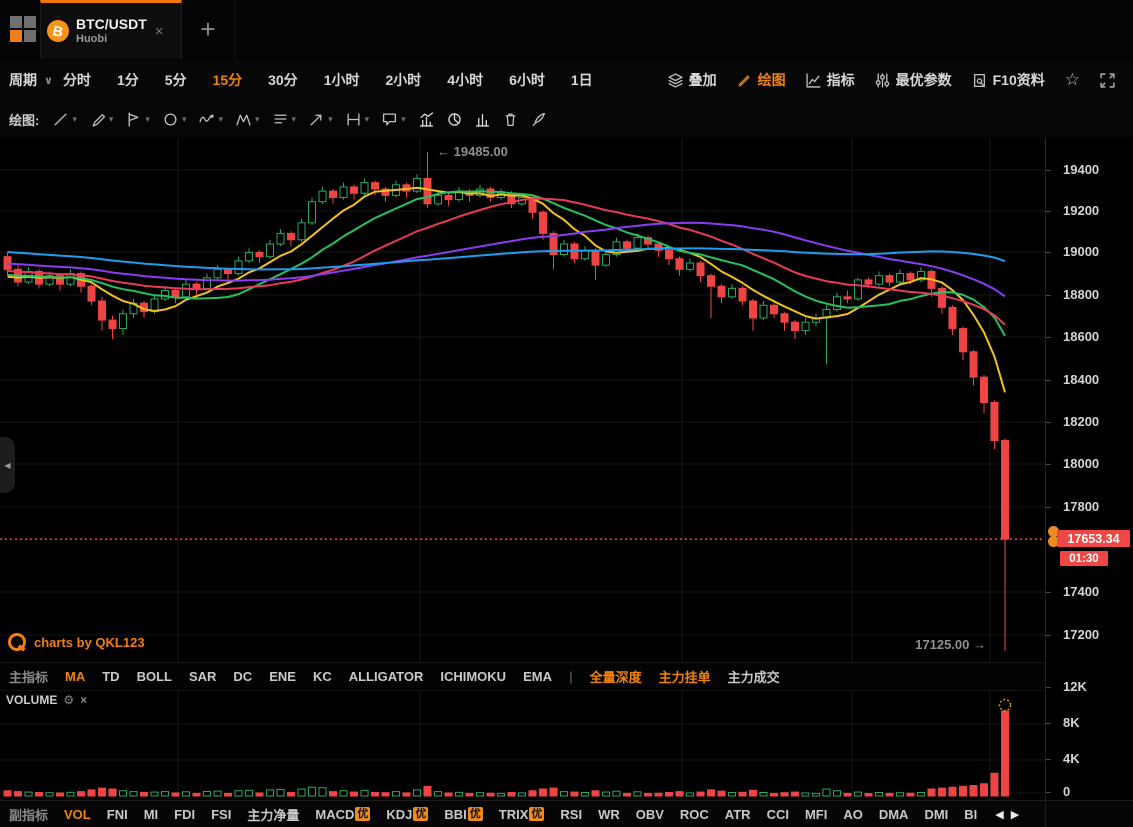 The height and width of the screenshot is (827, 1133). Describe the element at coordinates (463, 814) in the screenshot. I see `sub-indicator-BBI: BBI 优` at that location.